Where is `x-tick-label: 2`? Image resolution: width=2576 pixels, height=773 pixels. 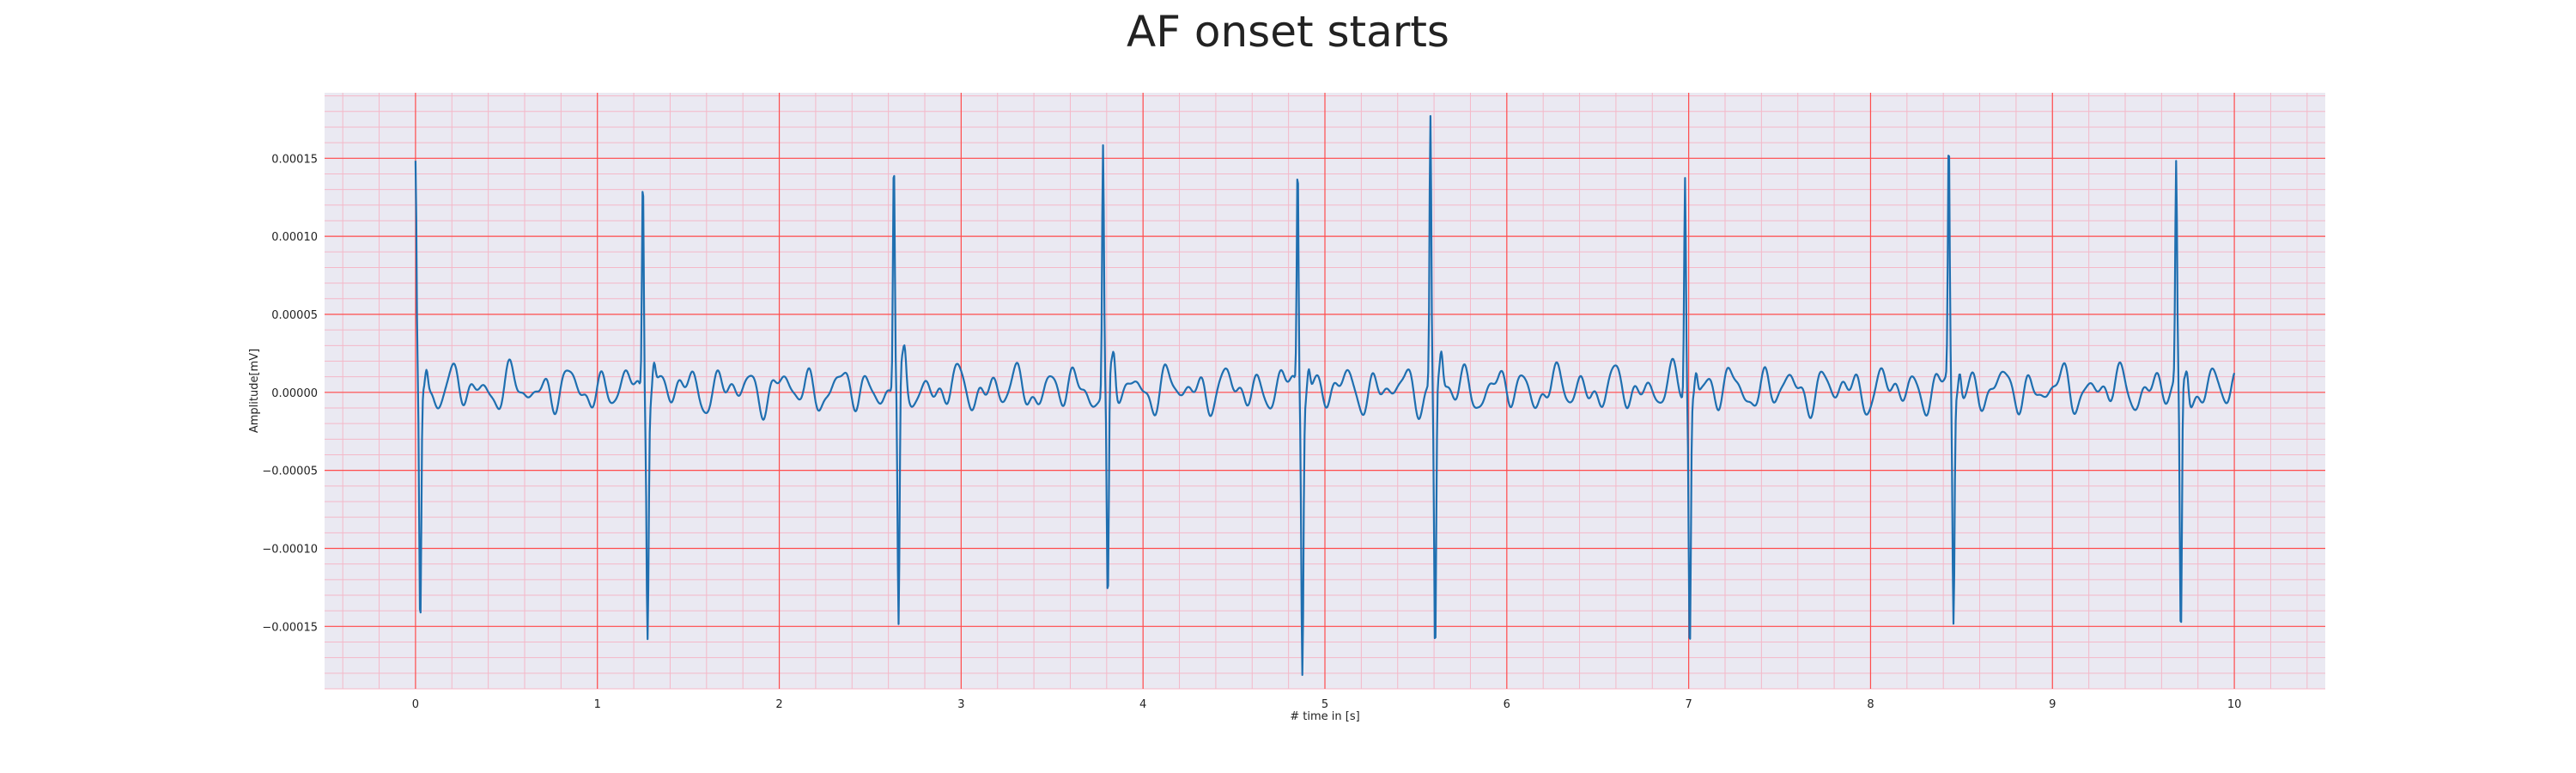
x-tick-label: 2 is located at coordinates (779, 704).